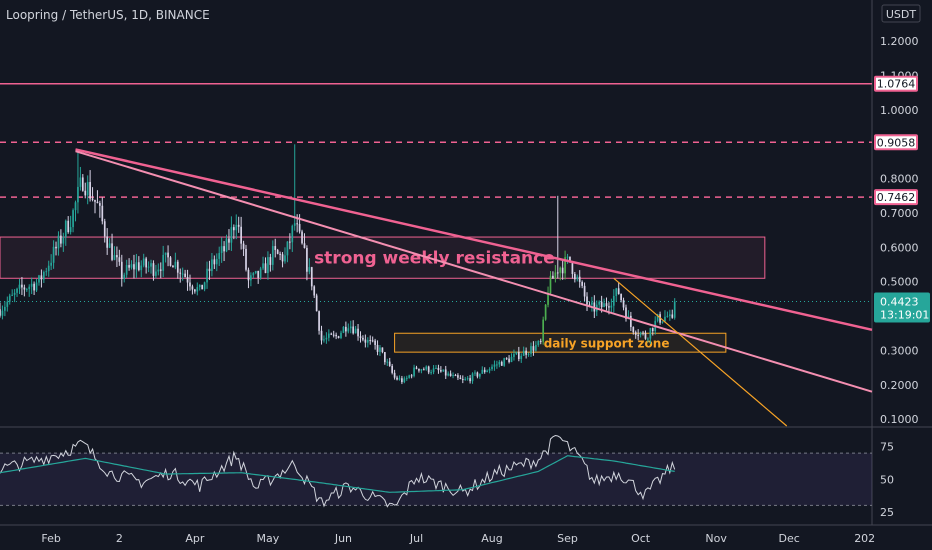  I want to click on time-tick-label: Jul, so click(416, 538).